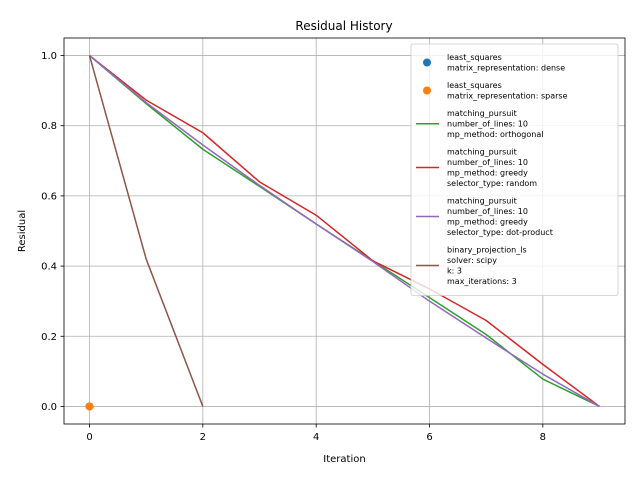 The height and width of the screenshot is (484, 640). I want to click on x-tick-label: 6, so click(429, 437).